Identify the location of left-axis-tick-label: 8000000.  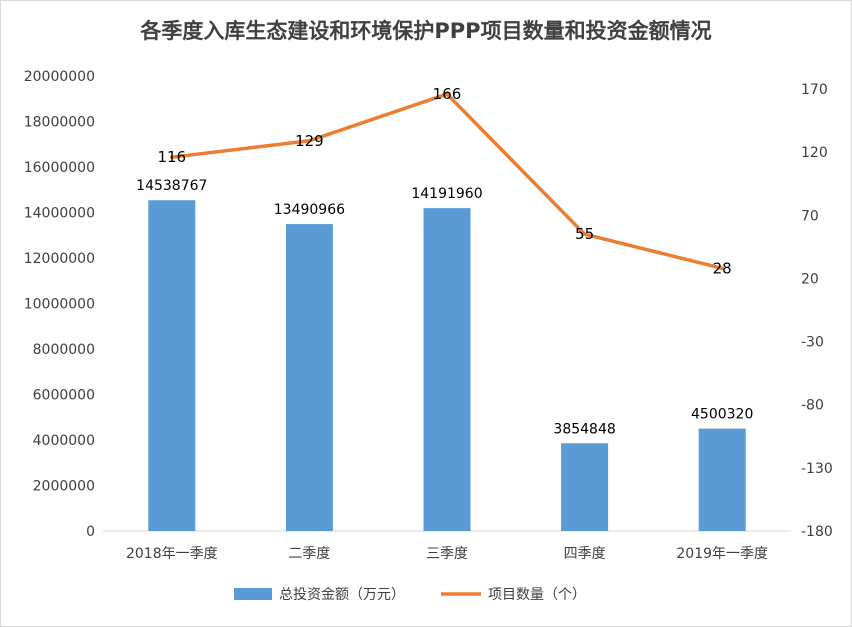
(64, 350).